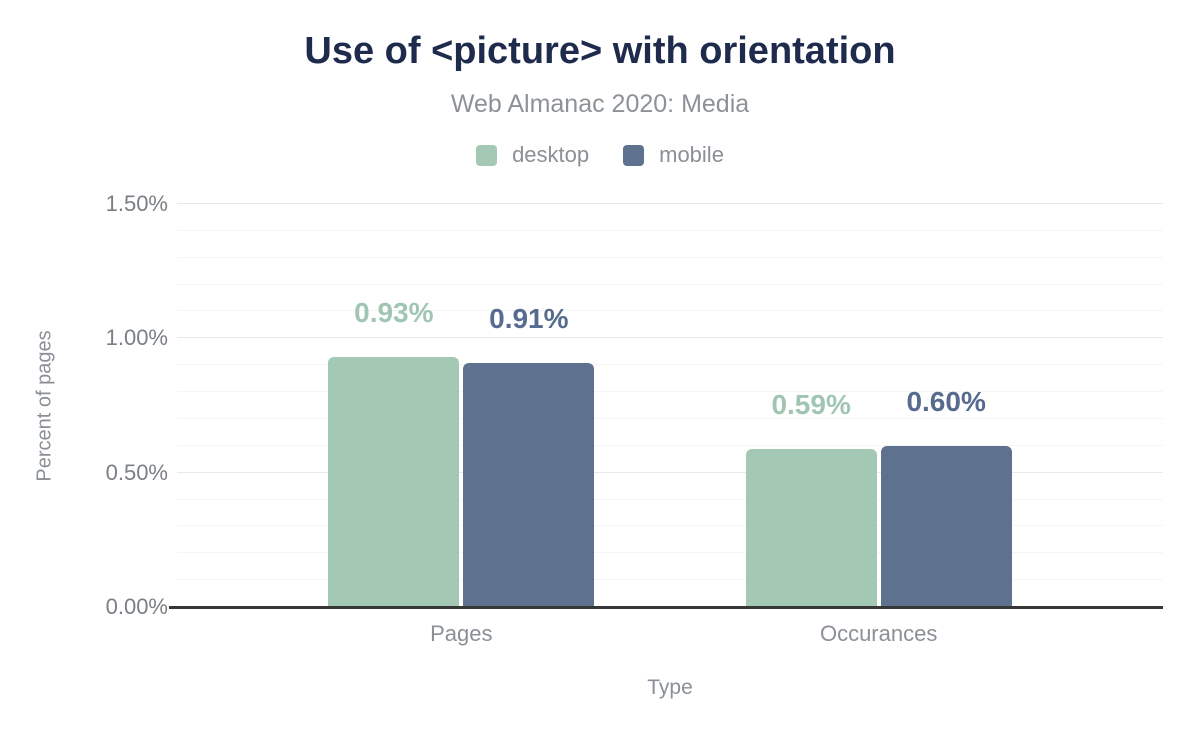 The height and width of the screenshot is (742, 1200). What do you see at coordinates (600, 51) in the screenshot?
I see `chart-title: Use of <picture> with orientation` at bounding box center [600, 51].